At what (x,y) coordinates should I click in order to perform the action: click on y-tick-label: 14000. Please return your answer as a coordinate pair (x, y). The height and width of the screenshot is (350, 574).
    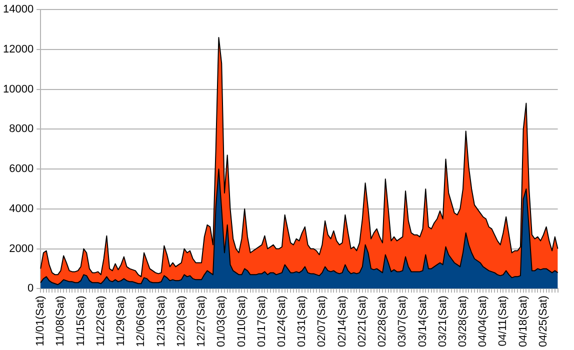
    Looking at the image, I should click on (18, 10).